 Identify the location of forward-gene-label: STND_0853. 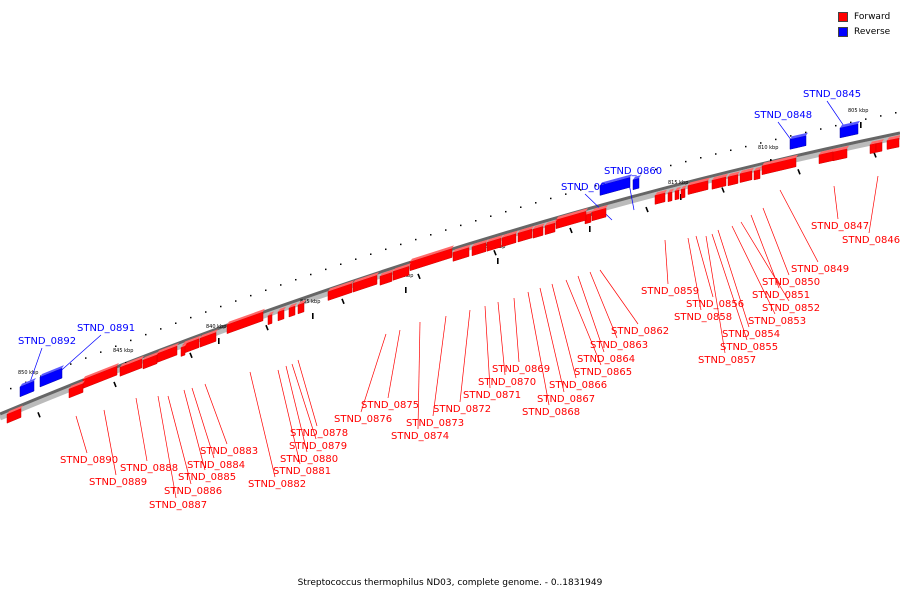
(777, 321).